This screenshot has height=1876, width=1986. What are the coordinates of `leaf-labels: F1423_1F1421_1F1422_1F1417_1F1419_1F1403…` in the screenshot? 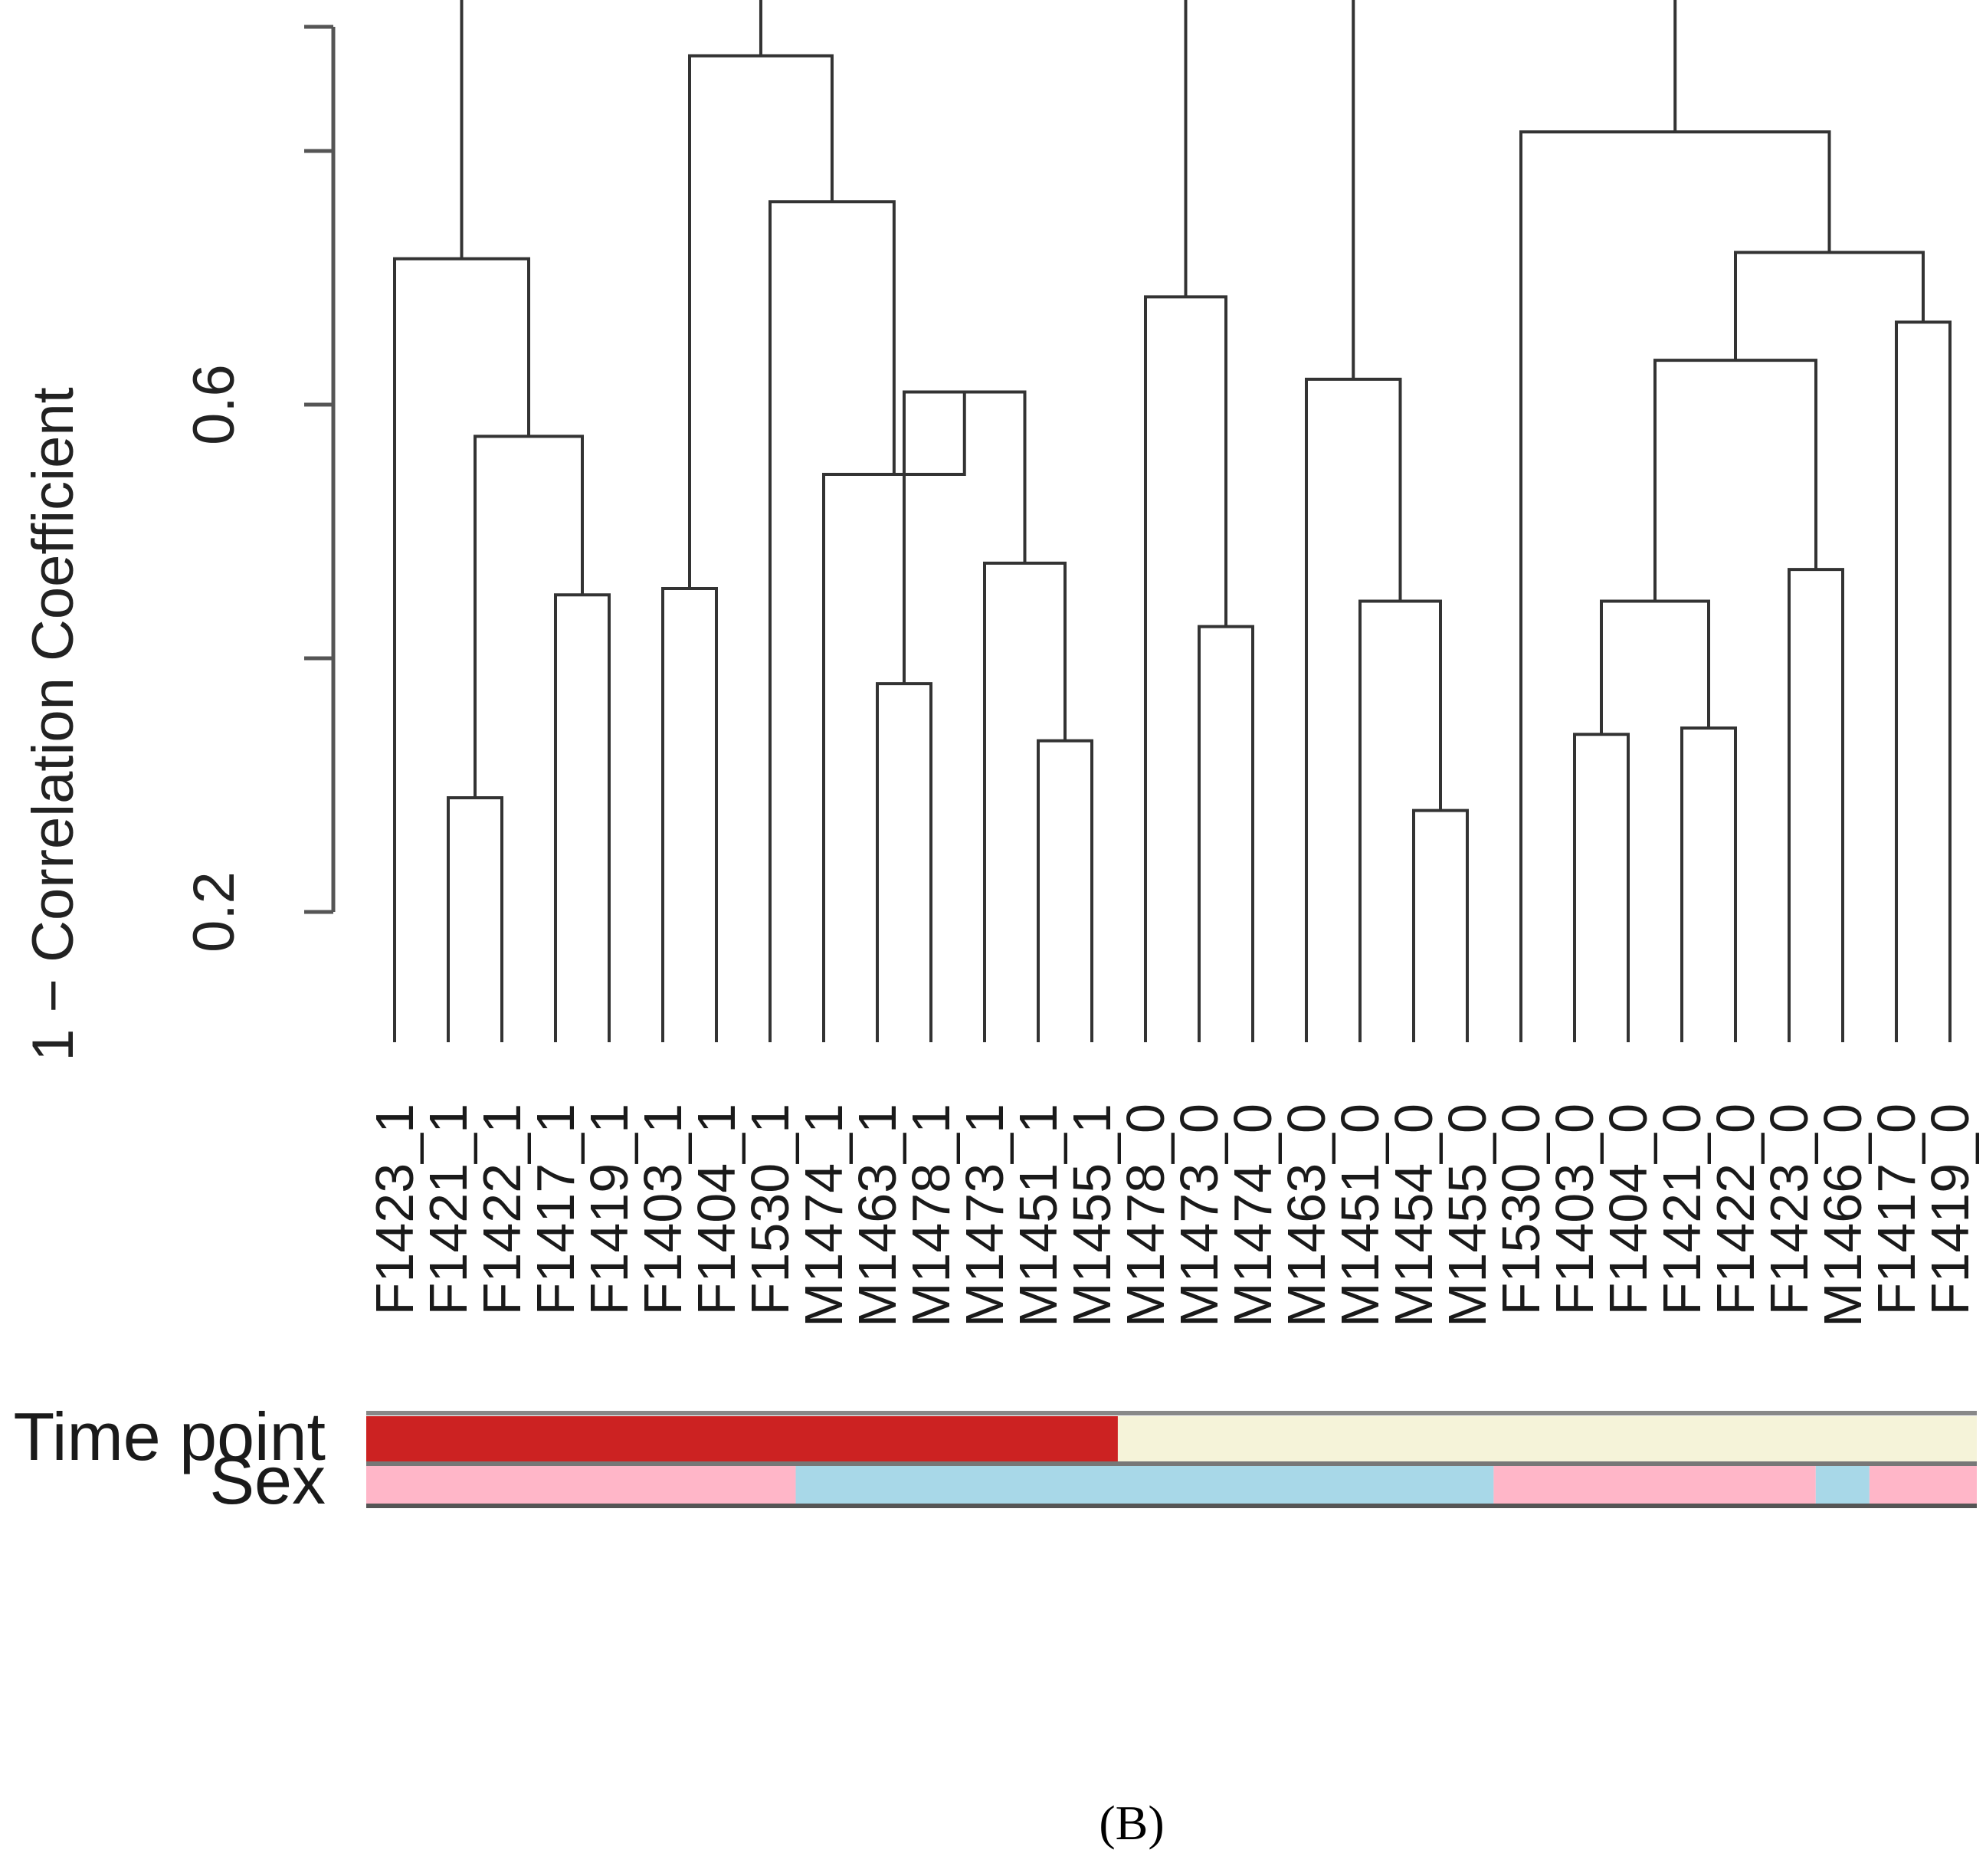 It's located at (1172, 1215).